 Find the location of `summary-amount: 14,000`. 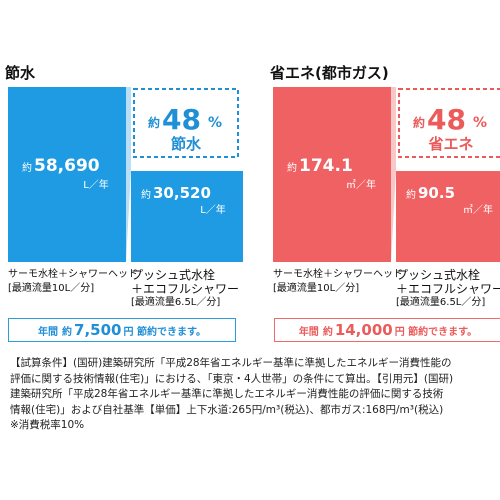

summary-amount: 14,000 is located at coordinates (363, 330).